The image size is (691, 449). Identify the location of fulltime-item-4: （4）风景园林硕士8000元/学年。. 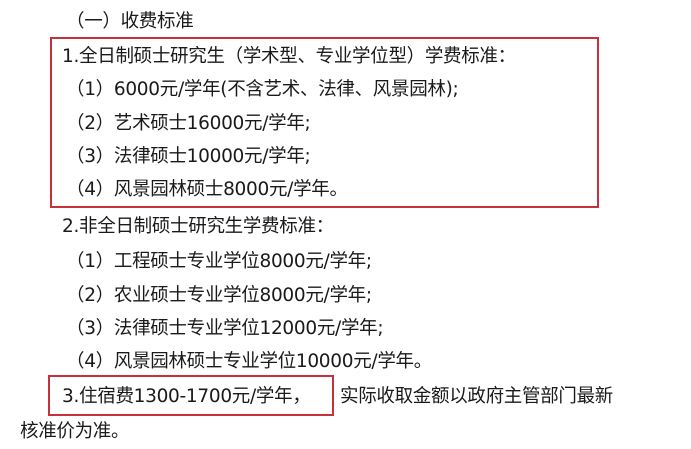
(207, 189).